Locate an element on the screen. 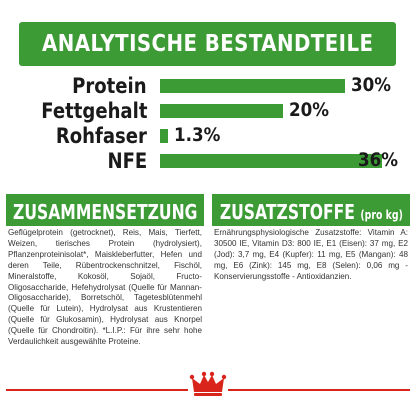  header-banner: ANALYTISCHE BESTANDTEILE is located at coordinates (207, 44).